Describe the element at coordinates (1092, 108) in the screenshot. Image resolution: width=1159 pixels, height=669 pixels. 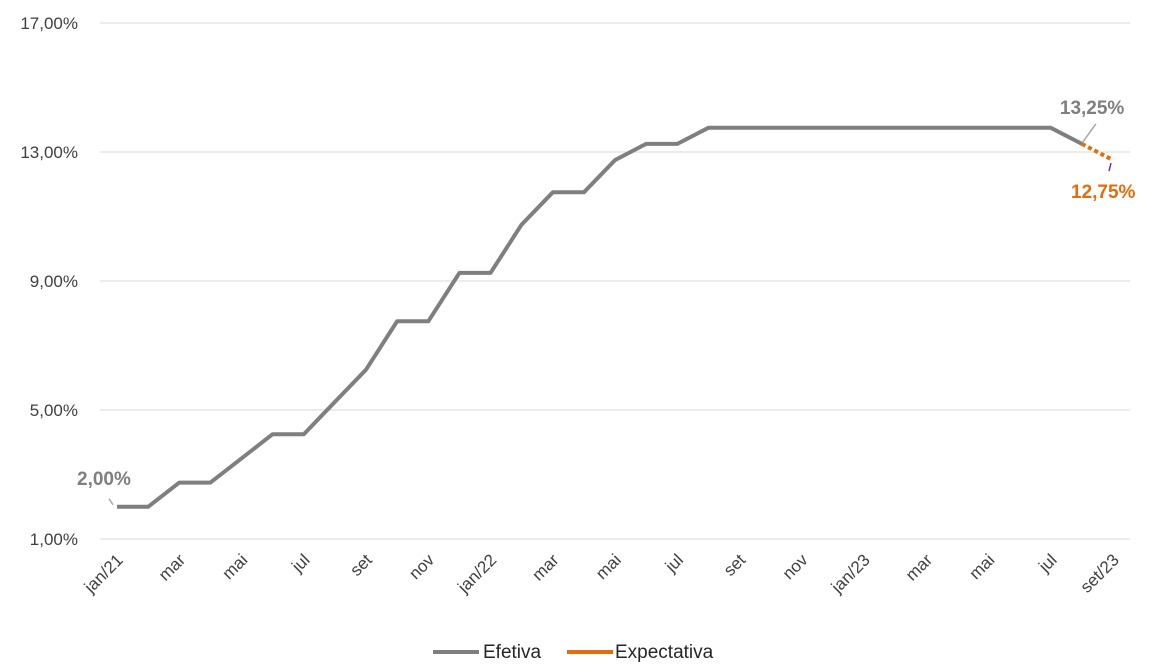
I see `data-label: 13,25%` at that location.